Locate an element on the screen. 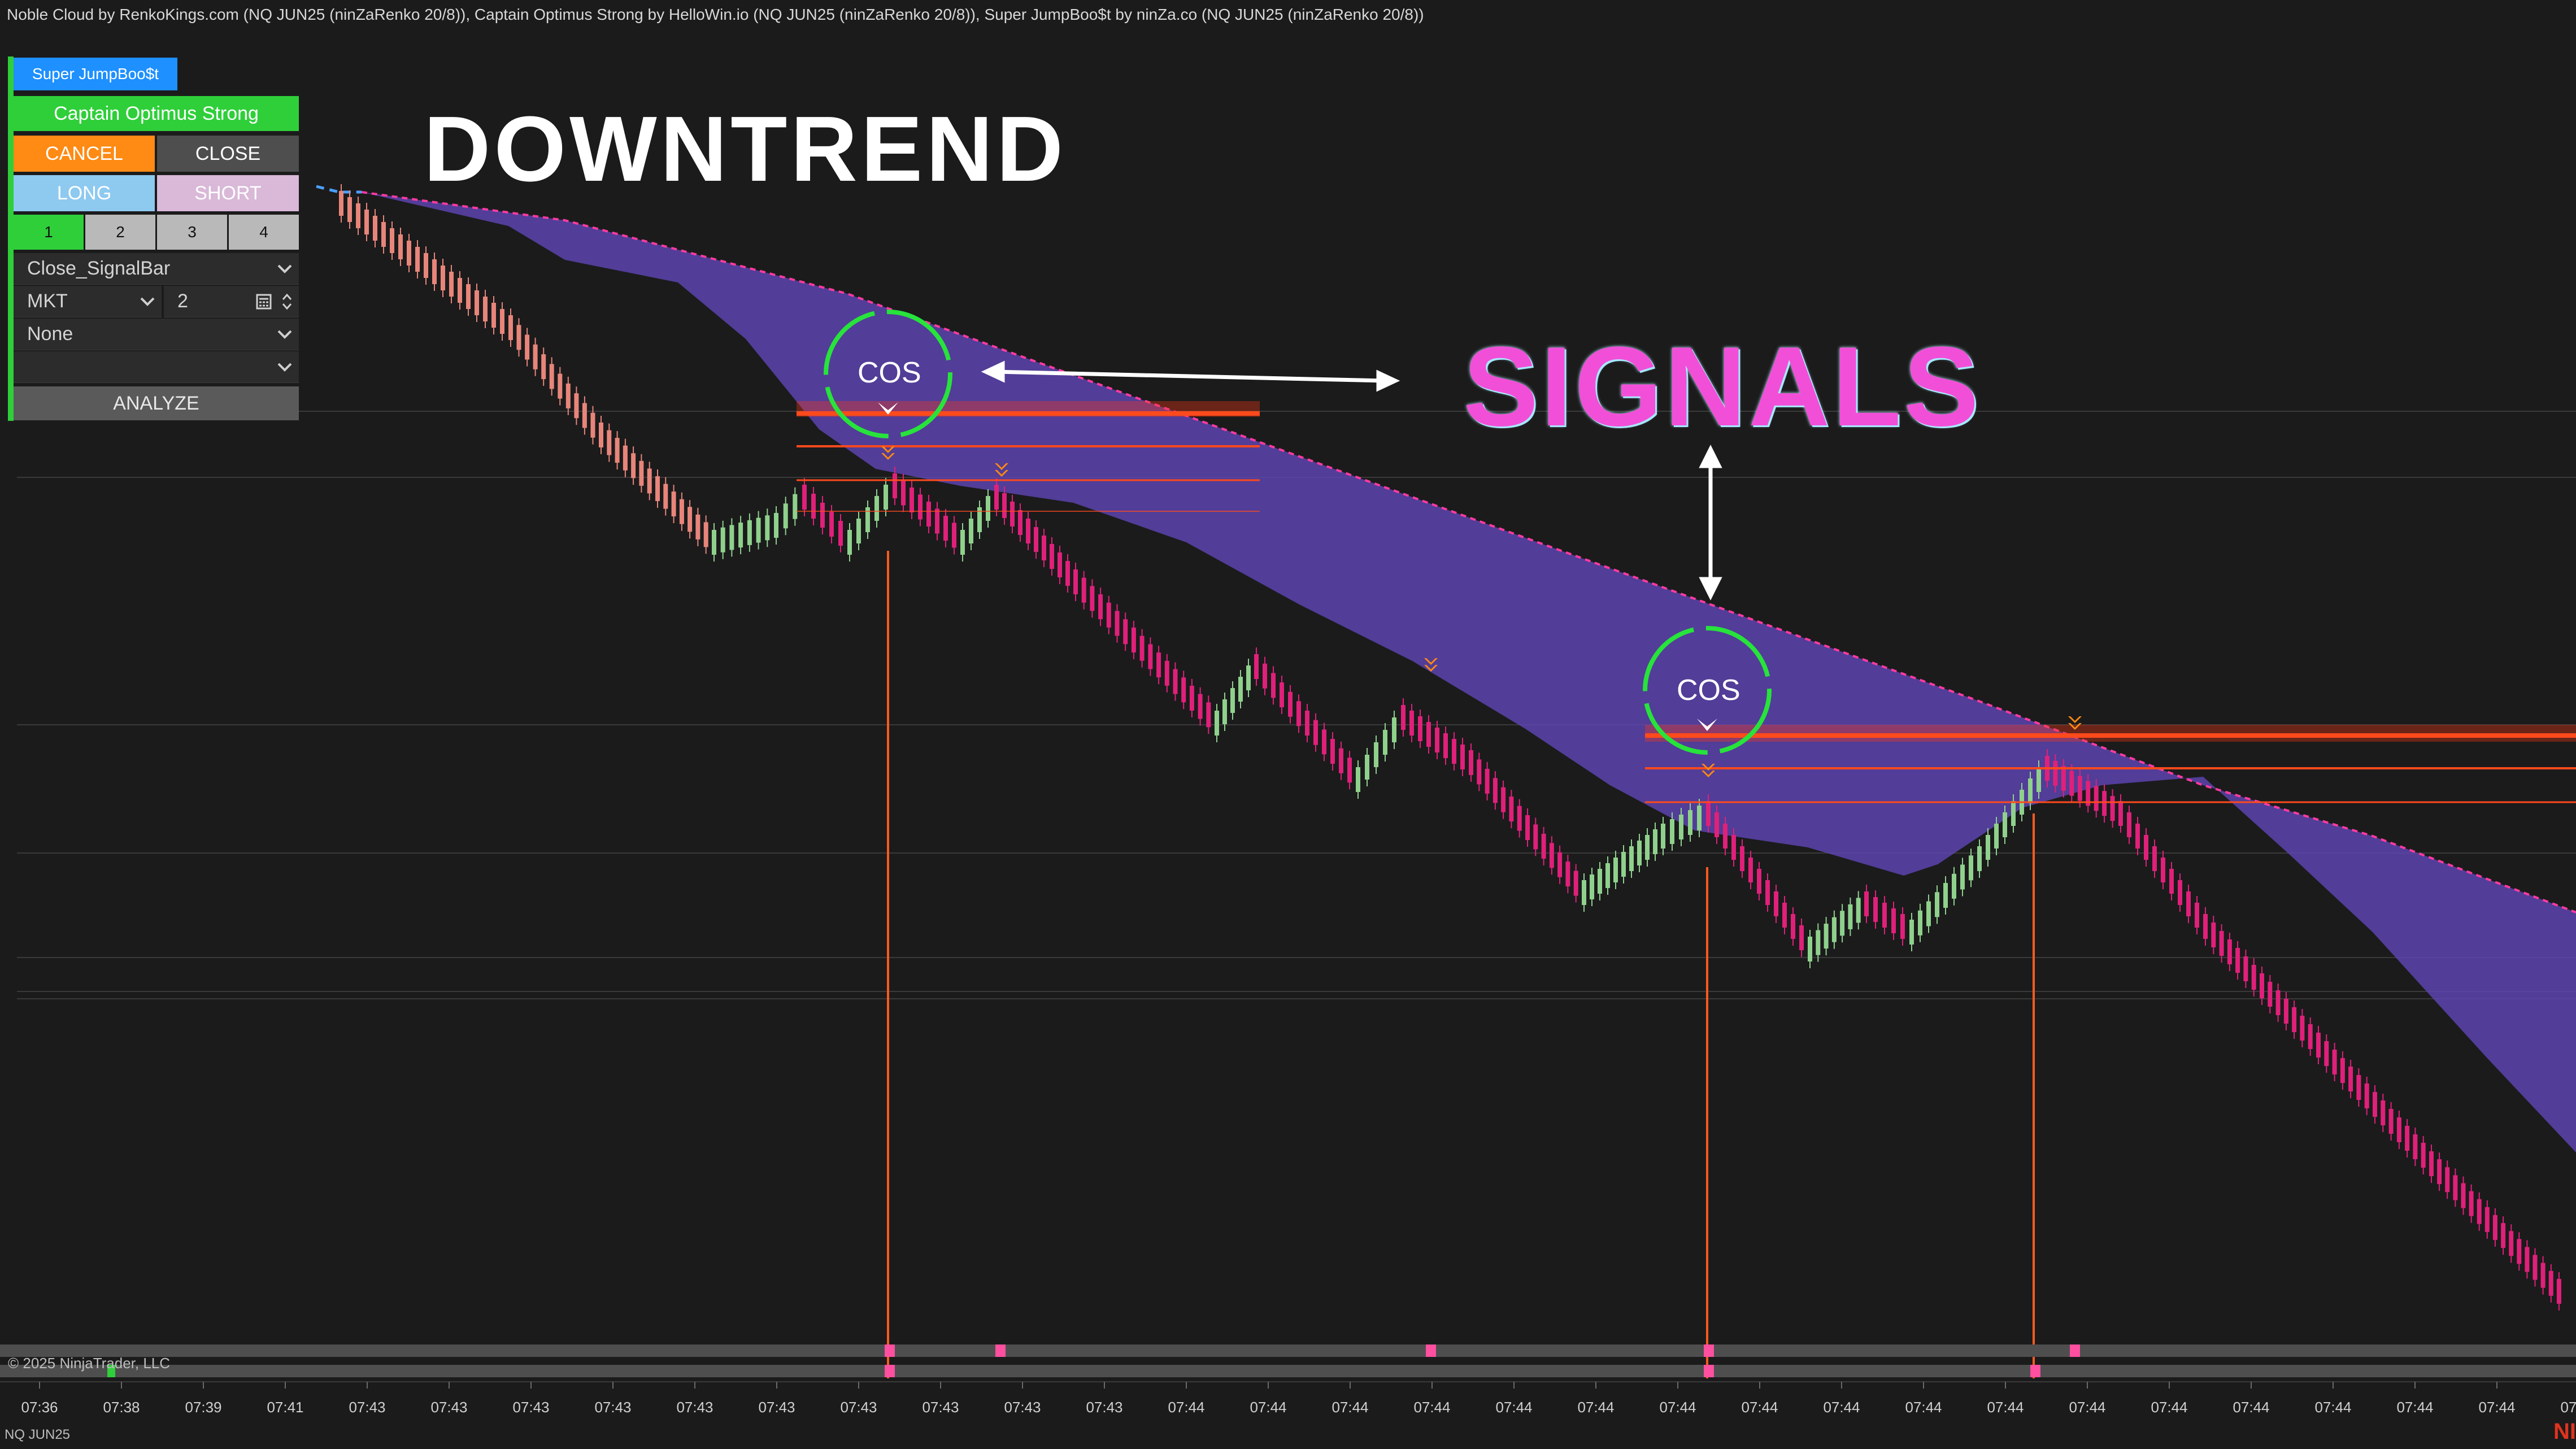 This screenshot has height=1449, width=2576. arrow-head-right is located at coordinates (1388, 380).